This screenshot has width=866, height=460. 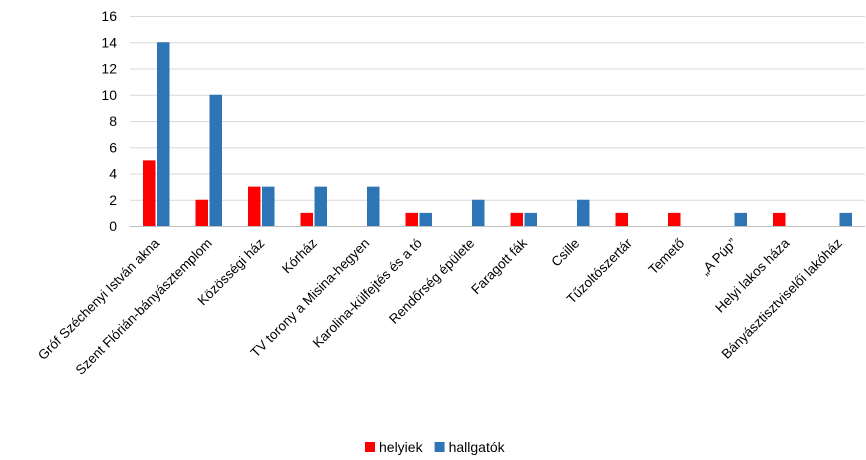 What do you see at coordinates (718, 257) in the screenshot?
I see `x-category-label: „A Púp”` at bounding box center [718, 257].